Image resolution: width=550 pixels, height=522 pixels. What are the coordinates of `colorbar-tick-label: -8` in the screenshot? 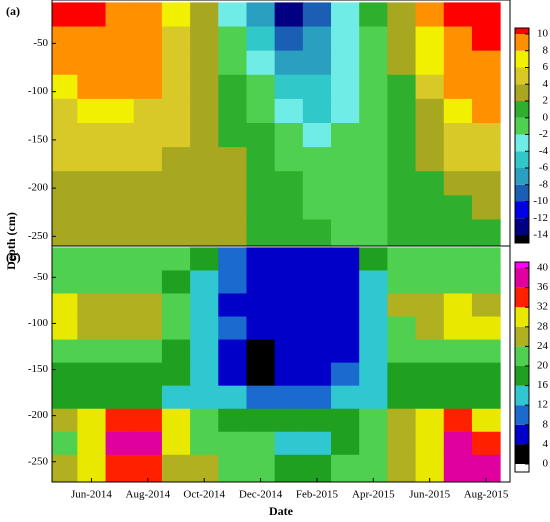 It's located at (544, 184).